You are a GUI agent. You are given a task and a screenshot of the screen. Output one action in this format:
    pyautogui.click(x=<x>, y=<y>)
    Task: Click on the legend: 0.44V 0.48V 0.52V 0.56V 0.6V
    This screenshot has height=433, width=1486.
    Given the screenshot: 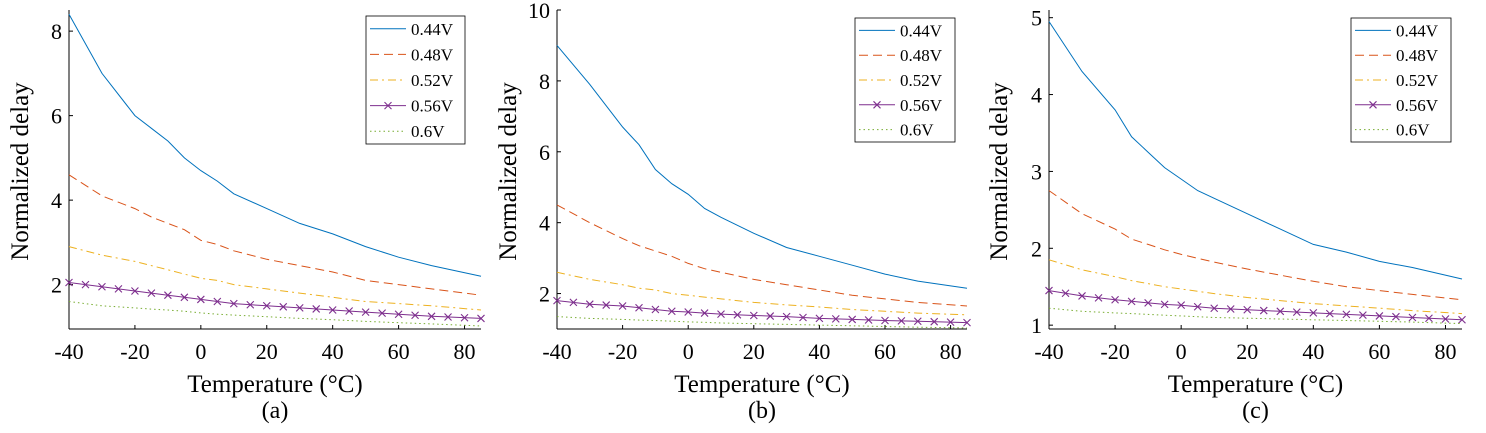 What is the action you would take?
    pyautogui.click(x=1401, y=80)
    